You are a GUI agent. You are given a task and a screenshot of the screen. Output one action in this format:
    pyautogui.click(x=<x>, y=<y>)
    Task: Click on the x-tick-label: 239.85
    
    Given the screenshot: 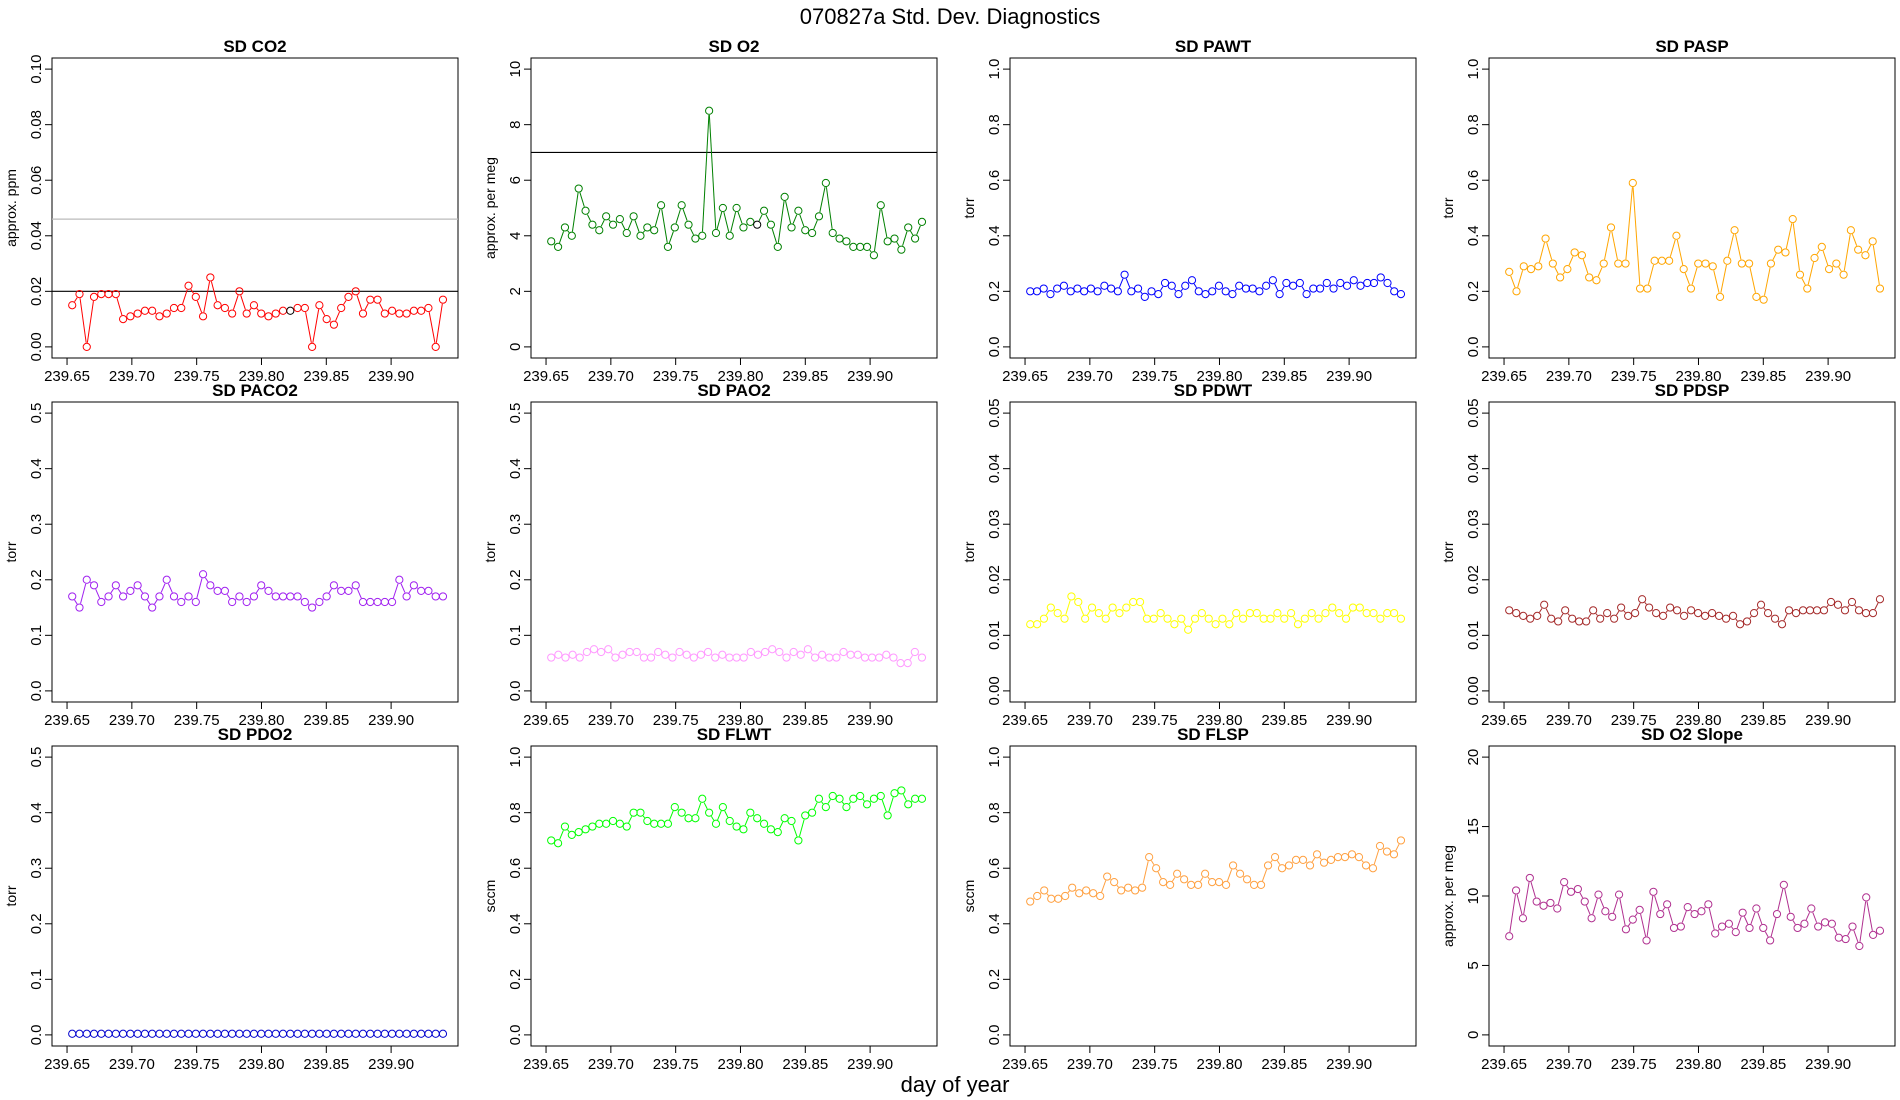 What is the action you would take?
    pyautogui.click(x=805, y=720)
    